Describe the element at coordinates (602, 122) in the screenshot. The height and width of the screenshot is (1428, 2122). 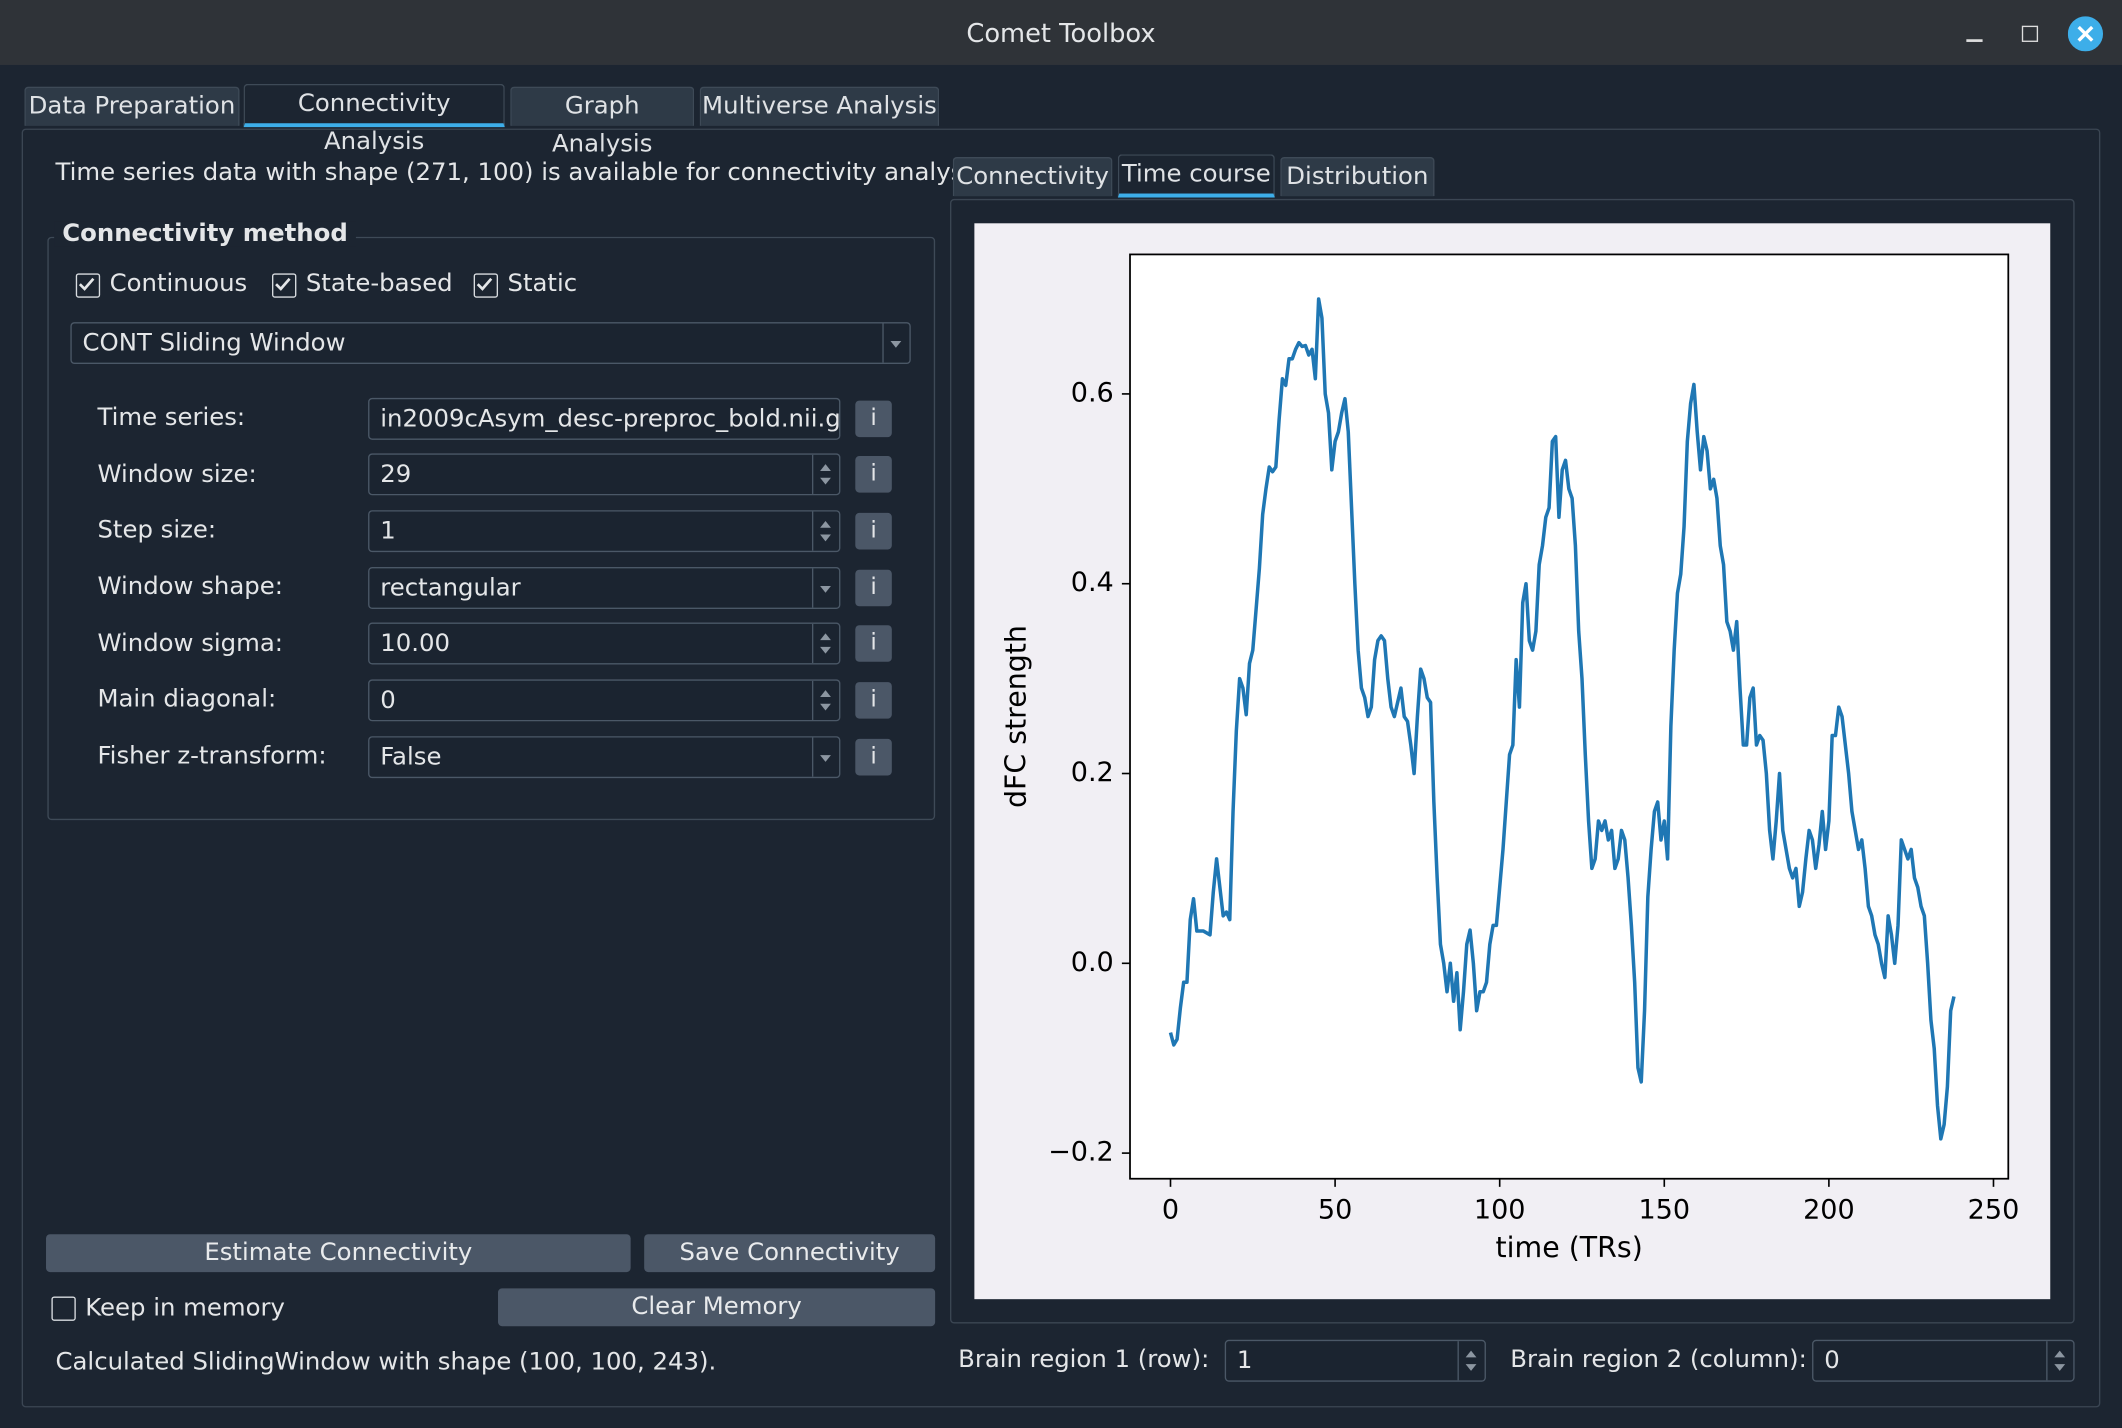
I see `main-tab: Graph Analysis` at that location.